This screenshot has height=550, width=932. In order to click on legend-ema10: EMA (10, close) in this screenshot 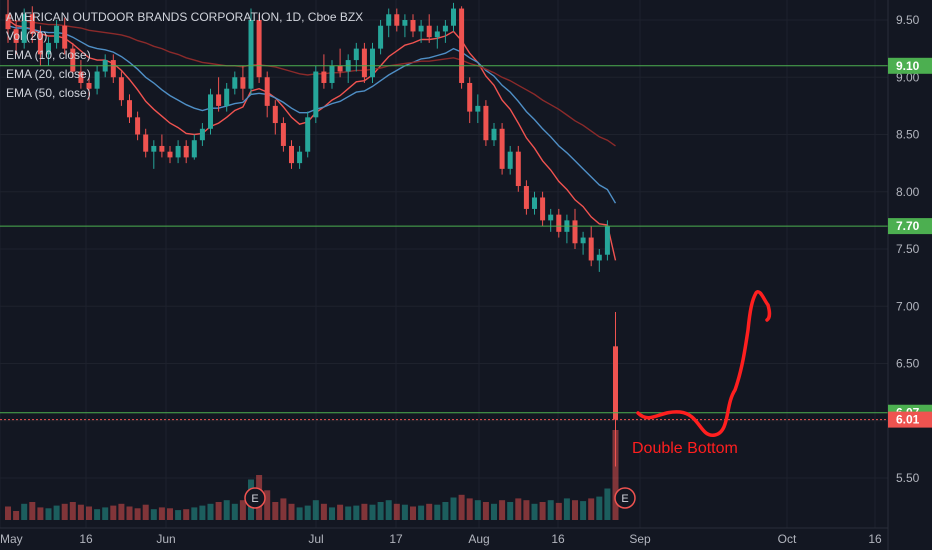, I will do `click(48, 55)`.